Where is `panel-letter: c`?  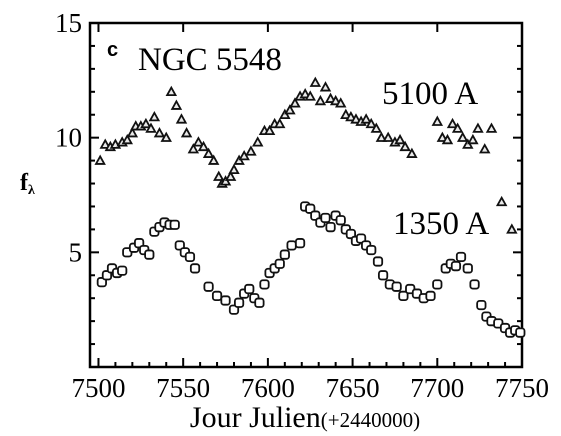 panel-letter: c is located at coordinates (112, 50).